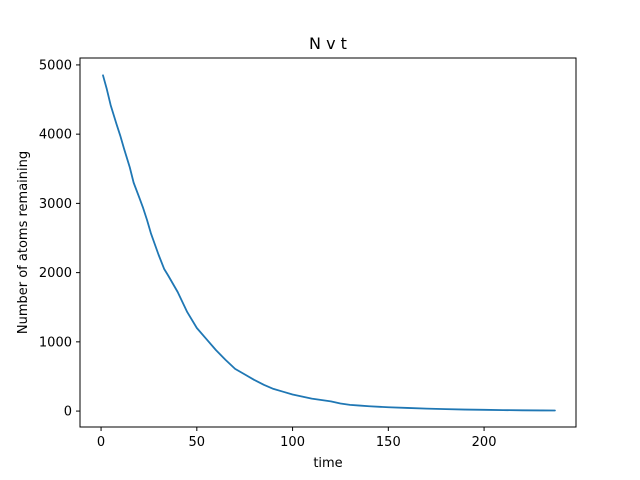  What do you see at coordinates (59, 239) in the screenshot?
I see `y-axis: 0 1000 2000 3000 4000 5000` at bounding box center [59, 239].